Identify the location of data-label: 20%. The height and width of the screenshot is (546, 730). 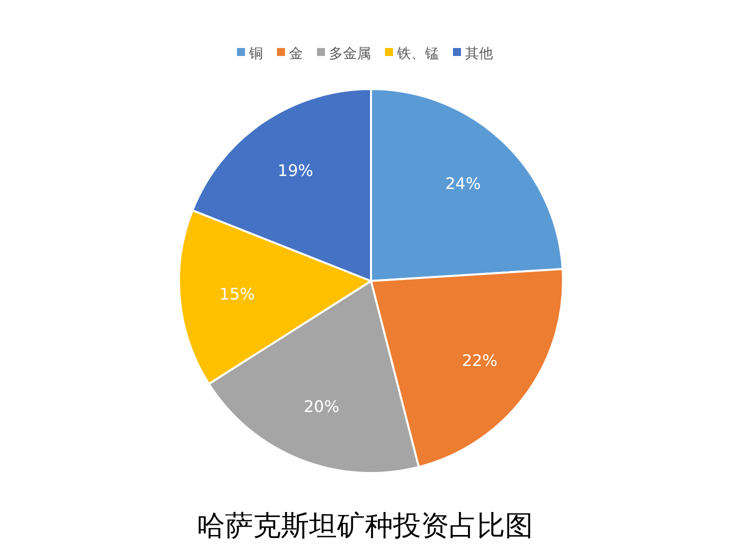
(322, 406).